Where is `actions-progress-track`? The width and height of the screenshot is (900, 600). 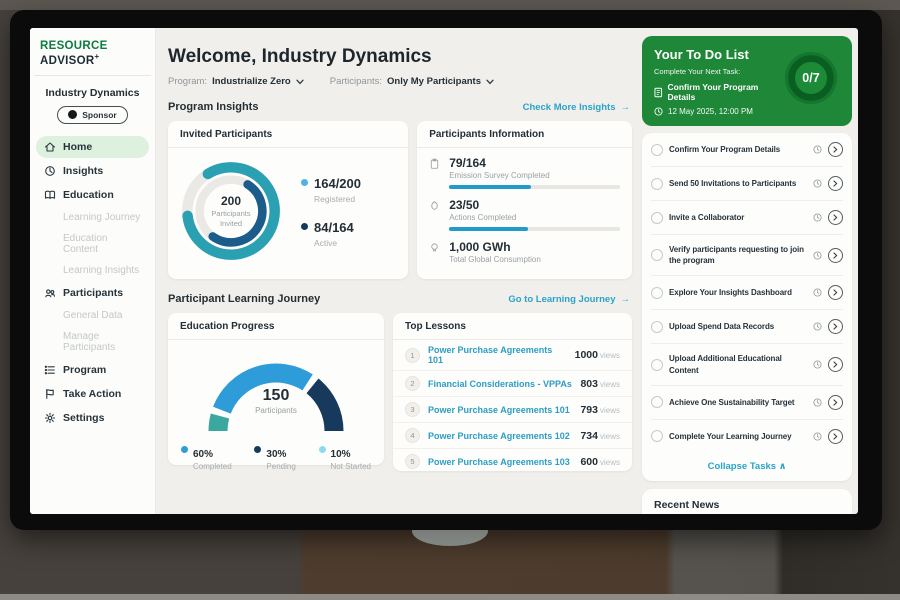 actions-progress-track is located at coordinates (534, 229).